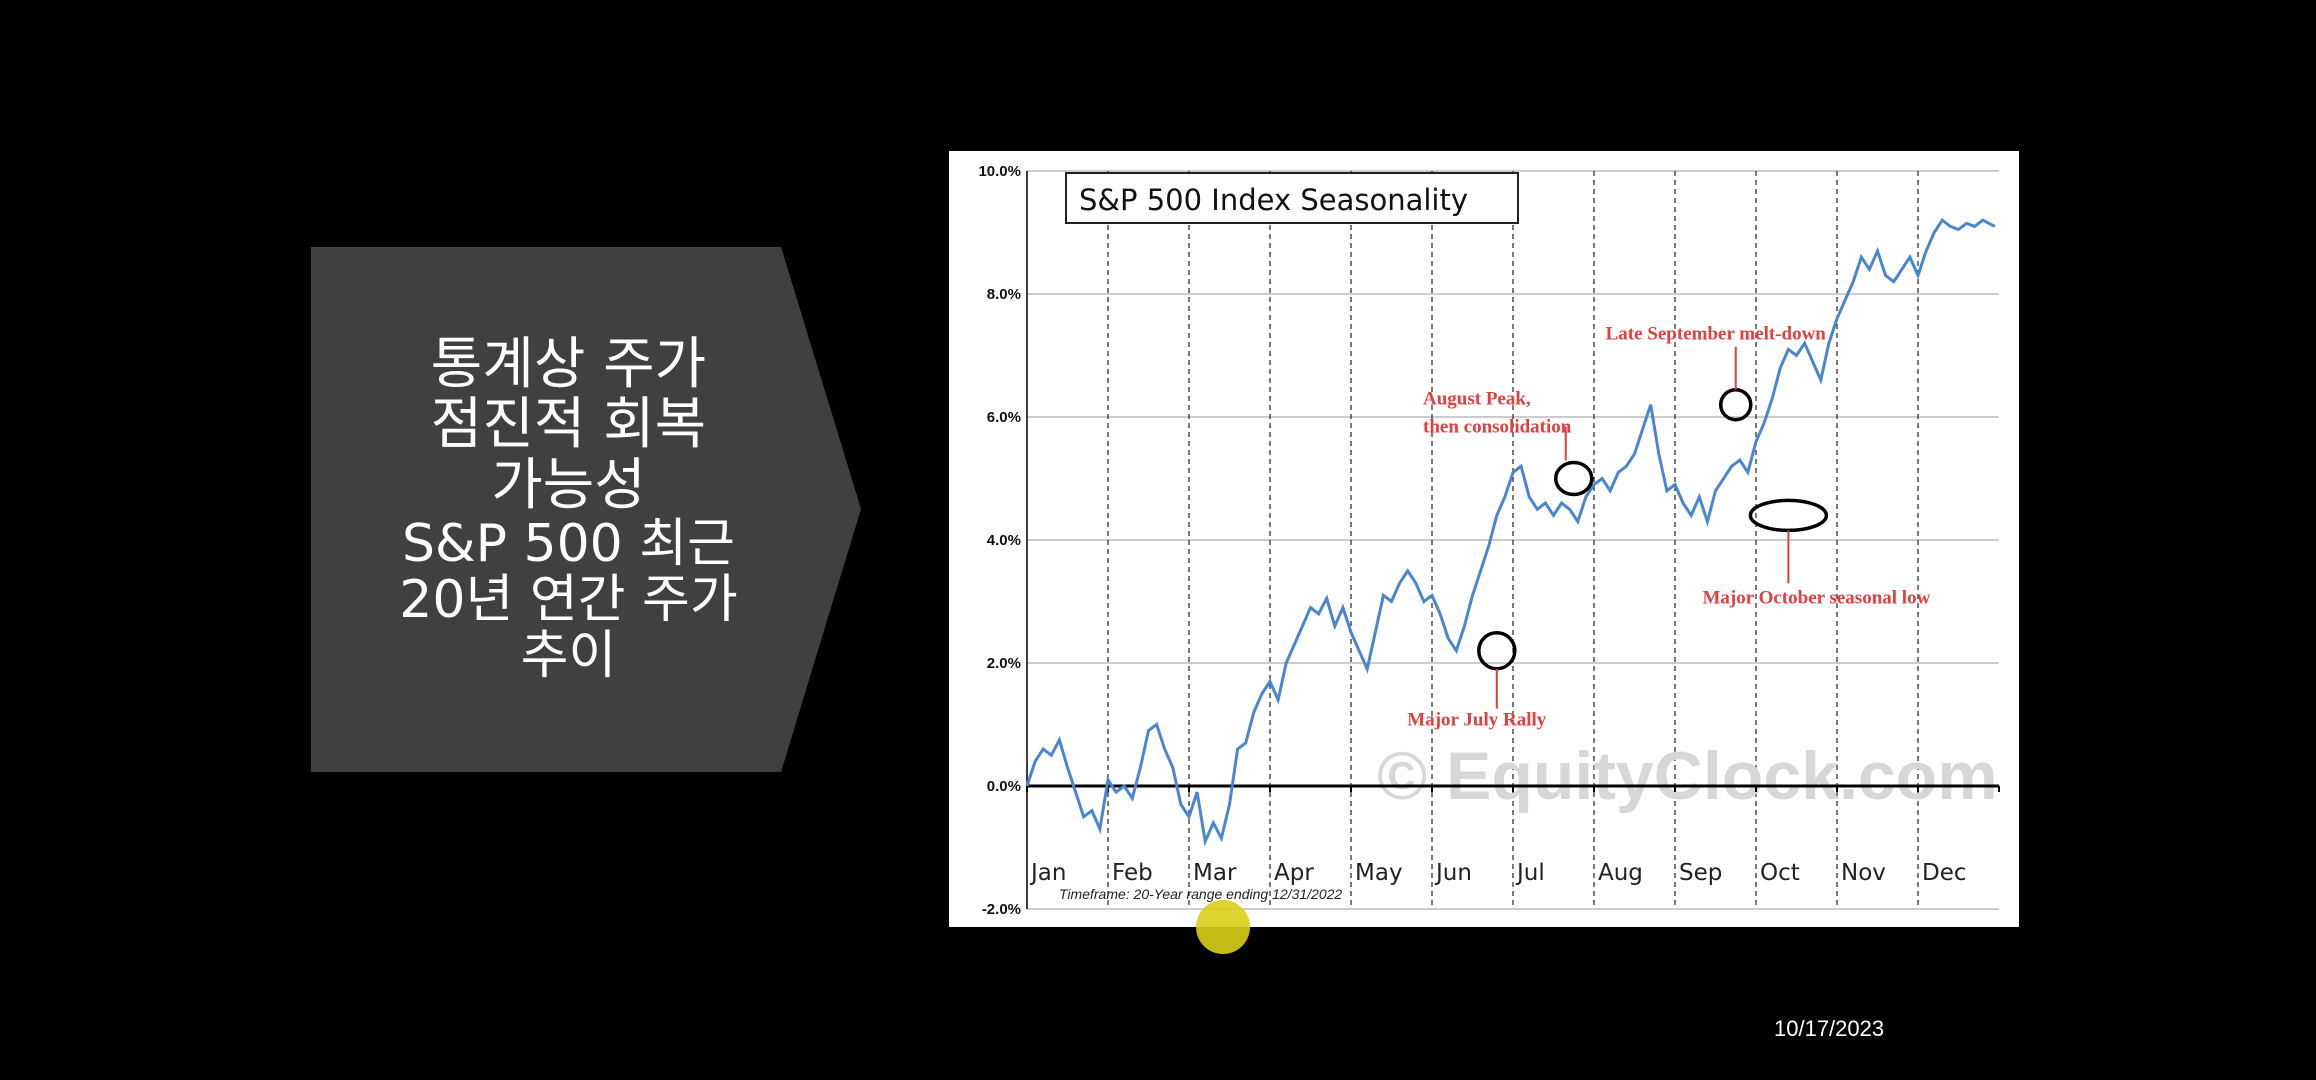 This screenshot has height=1080, width=2316. Describe the element at coordinates (999, 171) in the screenshot. I see `y-tick-label: 10.0%` at that location.